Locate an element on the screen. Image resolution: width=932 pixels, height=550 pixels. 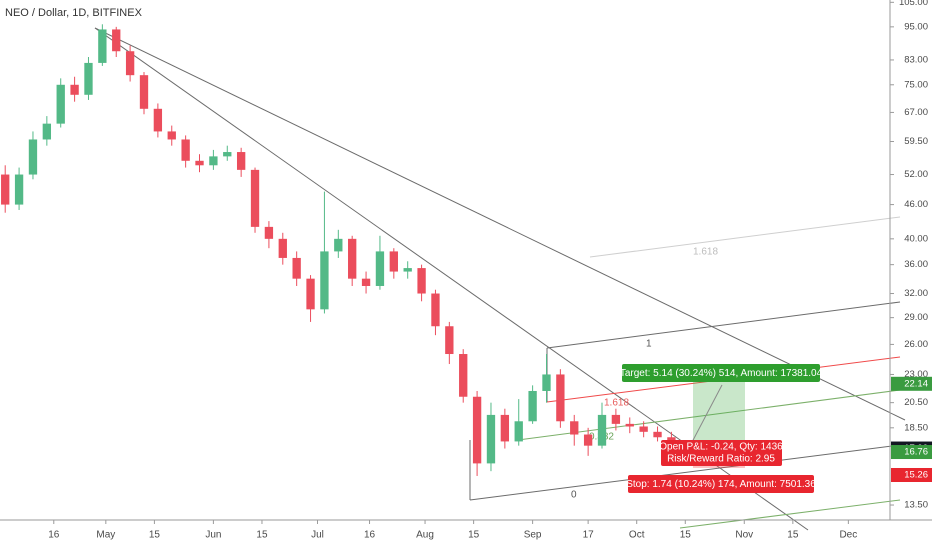
stop-label: Stop: 1.74 (10.24%) 174, Amount: 7501.36 is located at coordinates (721, 484).